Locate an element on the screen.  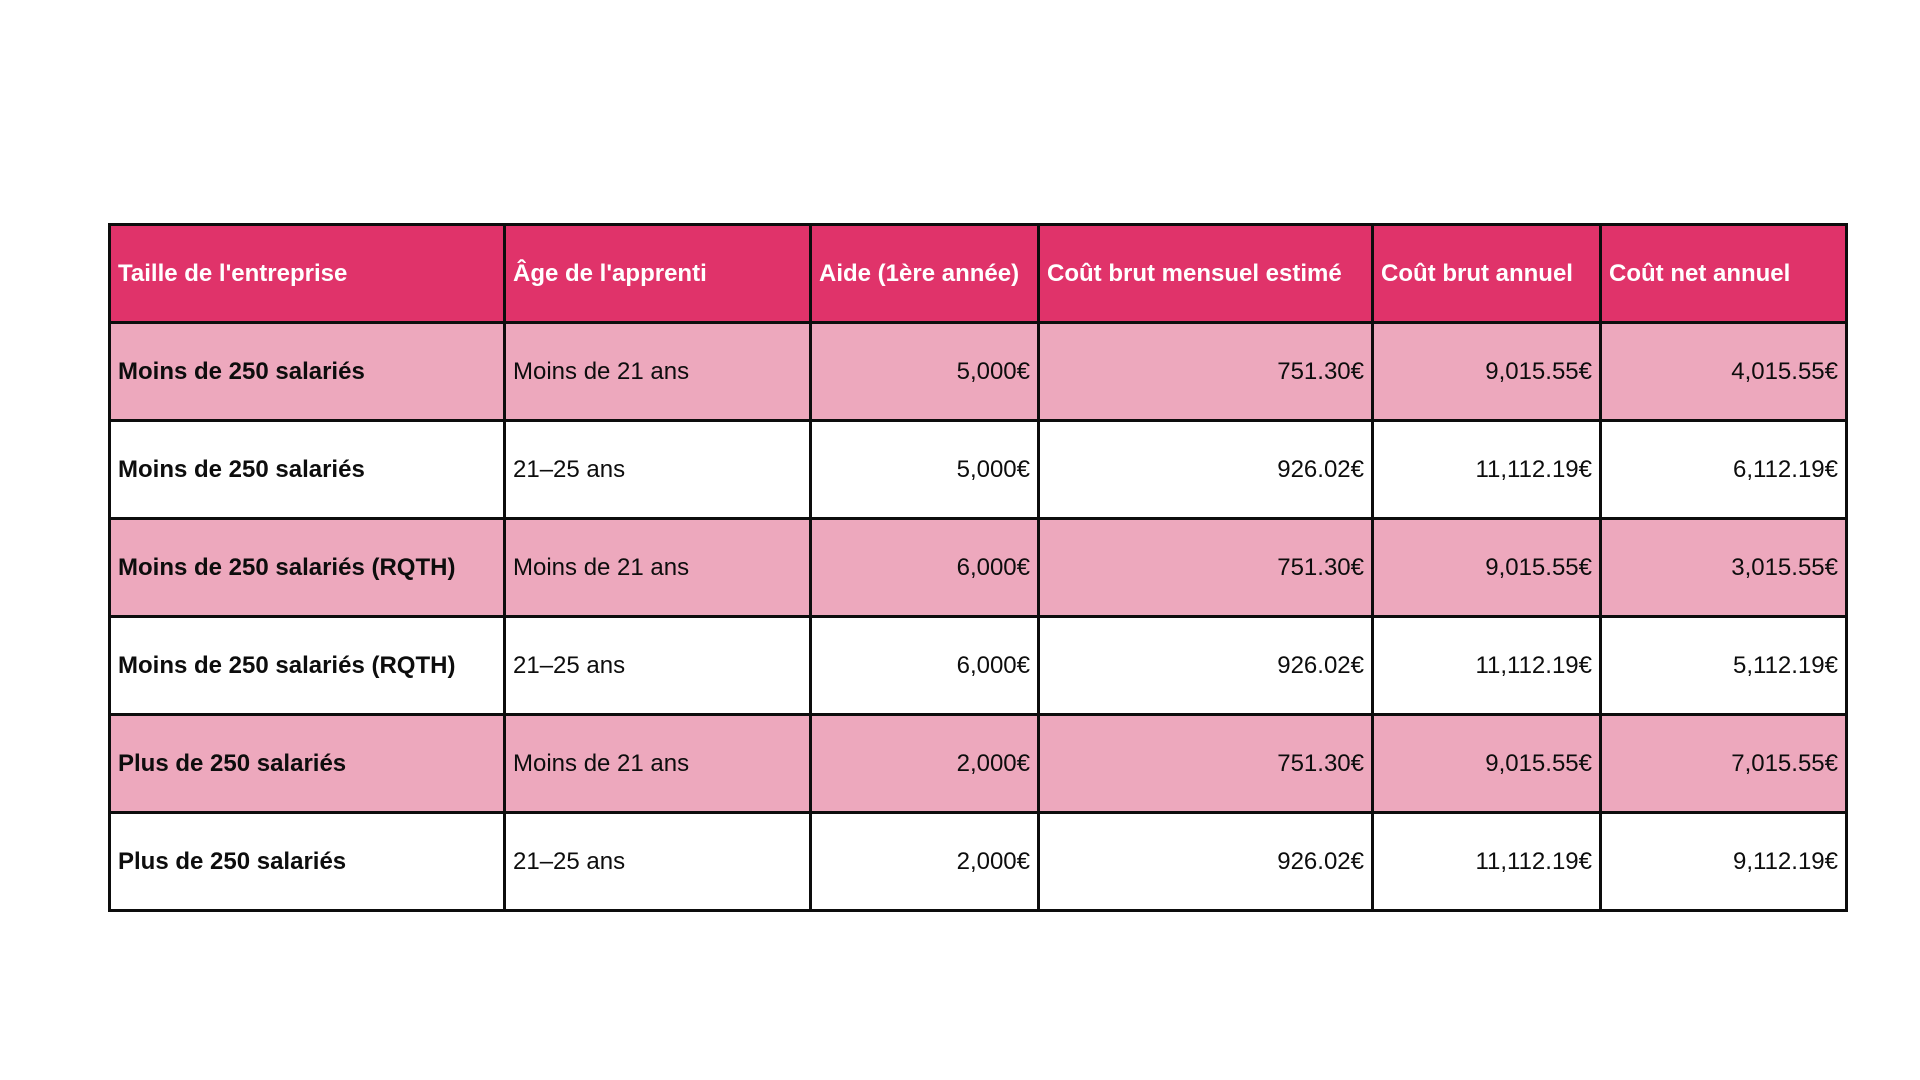
cell-annual-net: 4,015.55€ is located at coordinates (1723, 371).